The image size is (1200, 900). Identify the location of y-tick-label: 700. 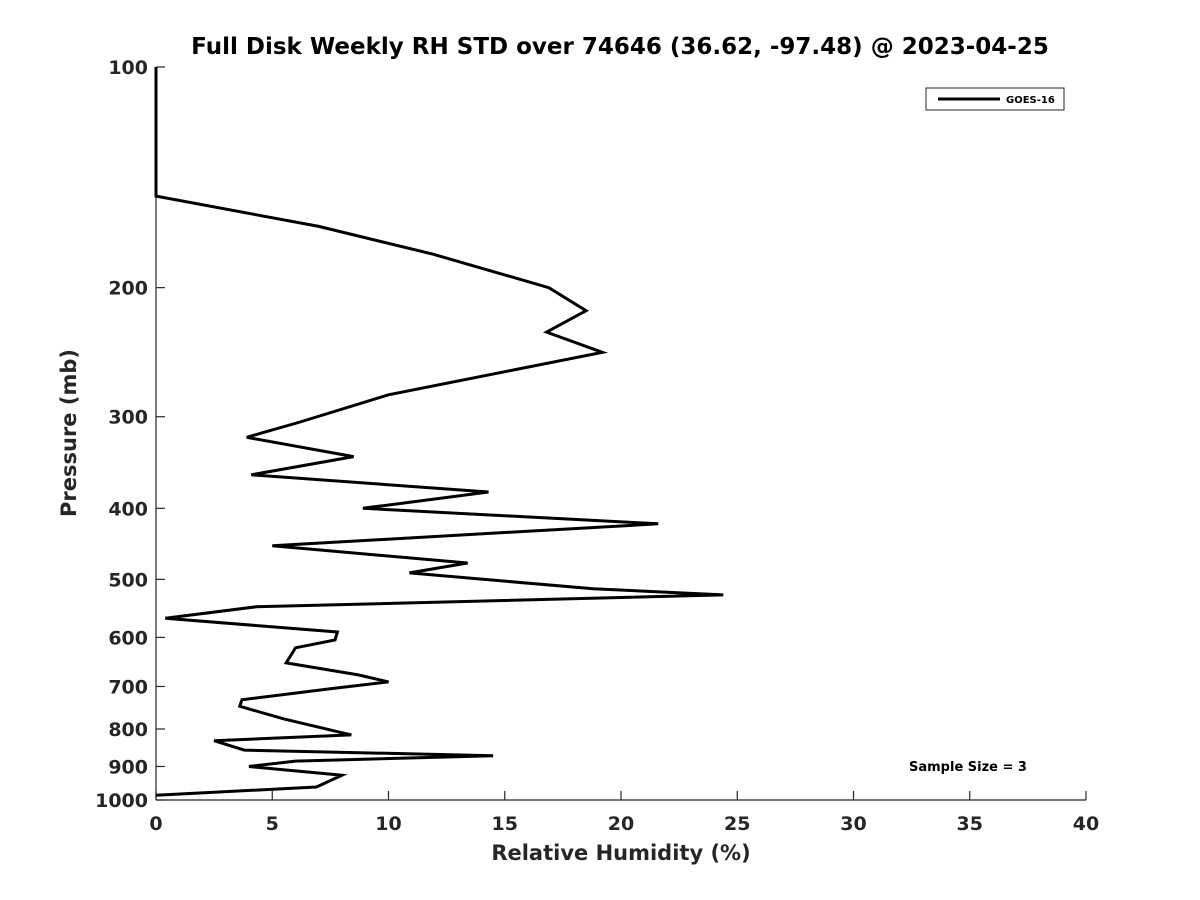
(128, 687).